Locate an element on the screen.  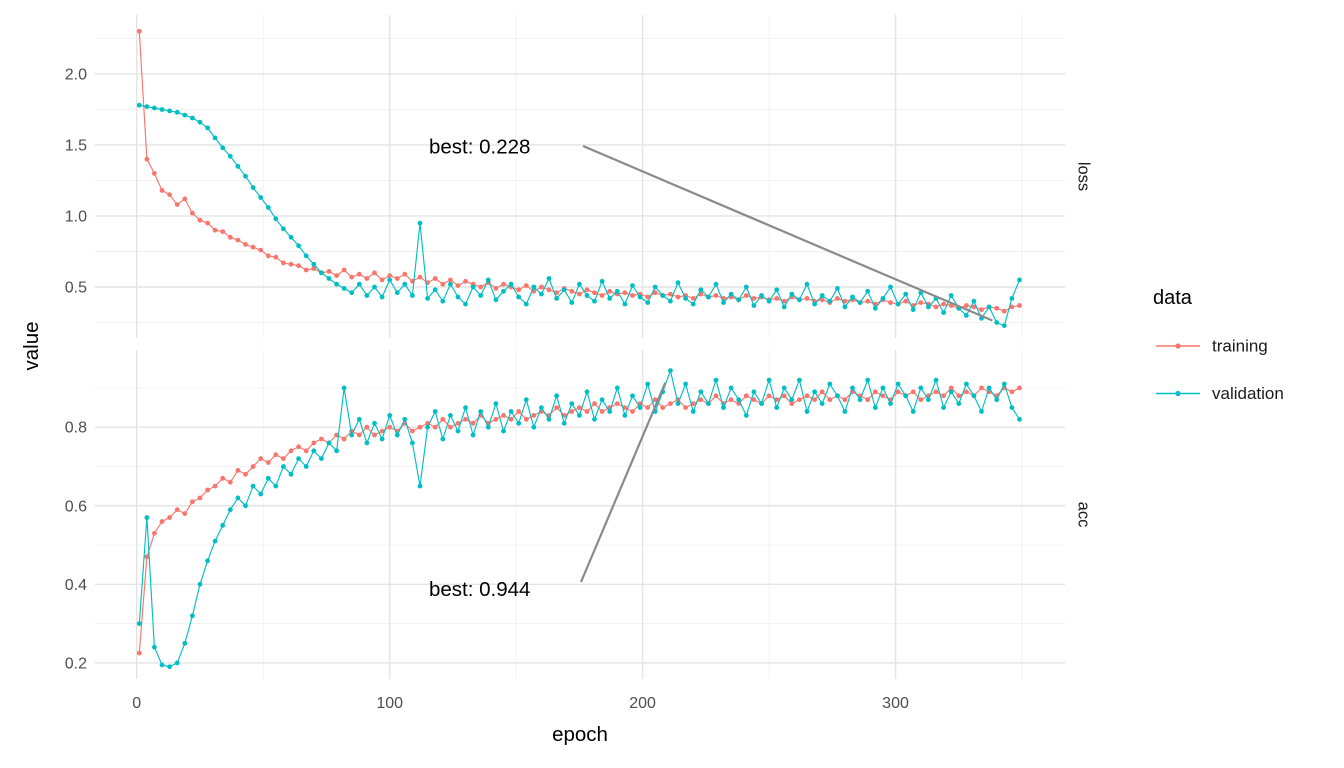
facet-strip-loss: loss is located at coordinates (1084, 176).